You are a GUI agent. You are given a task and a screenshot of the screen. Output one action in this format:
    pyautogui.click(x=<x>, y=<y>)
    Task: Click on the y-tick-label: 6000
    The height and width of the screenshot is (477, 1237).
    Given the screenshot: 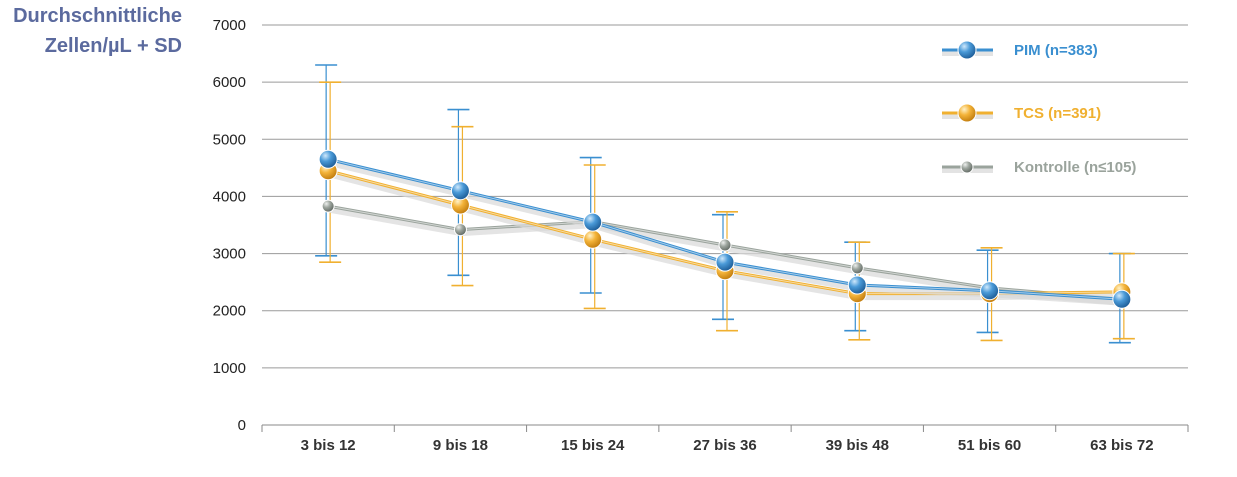 What is the action you would take?
    pyautogui.click(x=229, y=82)
    